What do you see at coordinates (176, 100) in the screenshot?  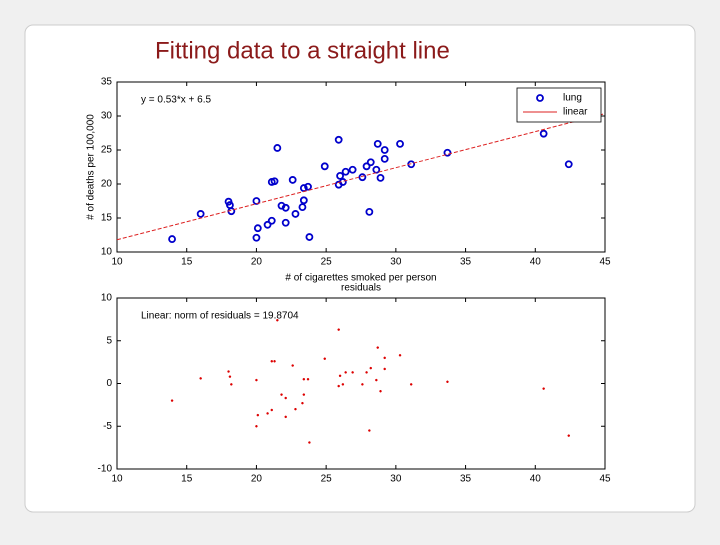 I see `annotation: y = 0.53*x + 6.5` at bounding box center [176, 100].